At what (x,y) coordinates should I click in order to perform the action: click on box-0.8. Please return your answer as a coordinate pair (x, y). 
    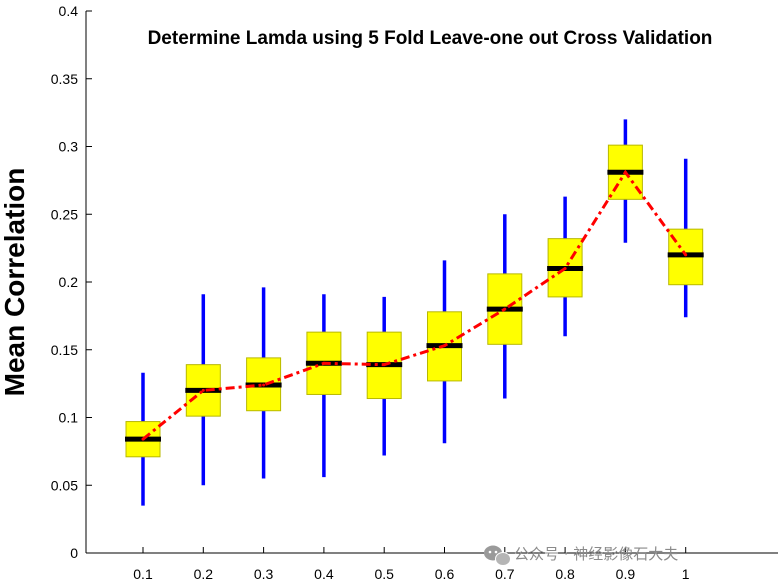
    Looking at the image, I should click on (565, 266).